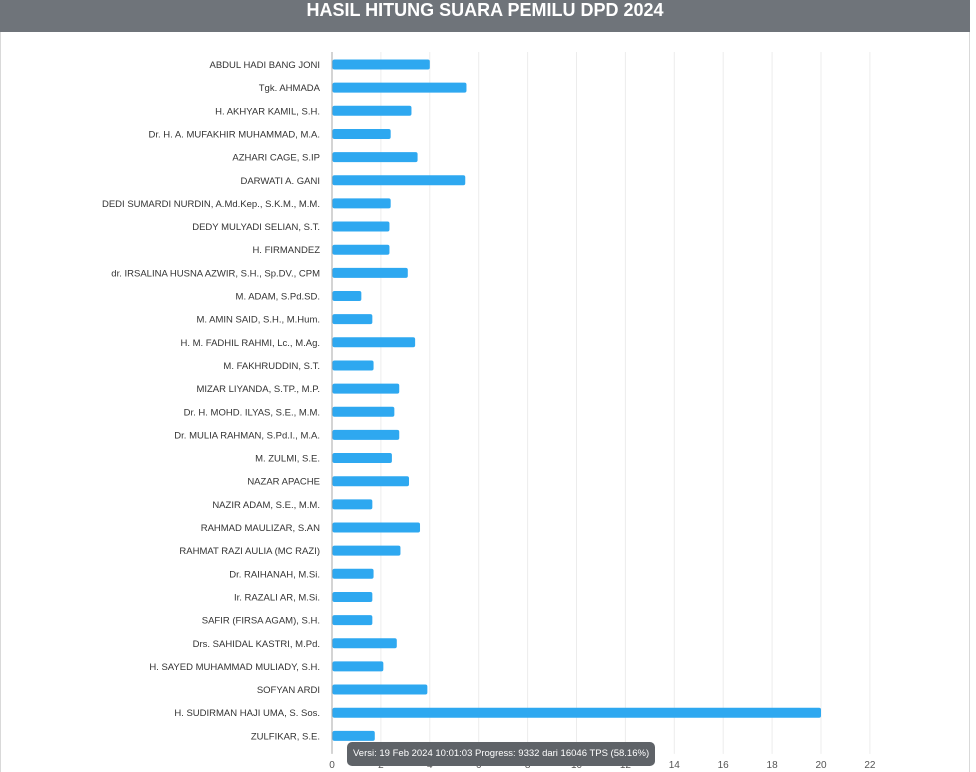 This screenshot has width=976, height=772. I want to click on x-tick-label: 22, so click(870, 765).